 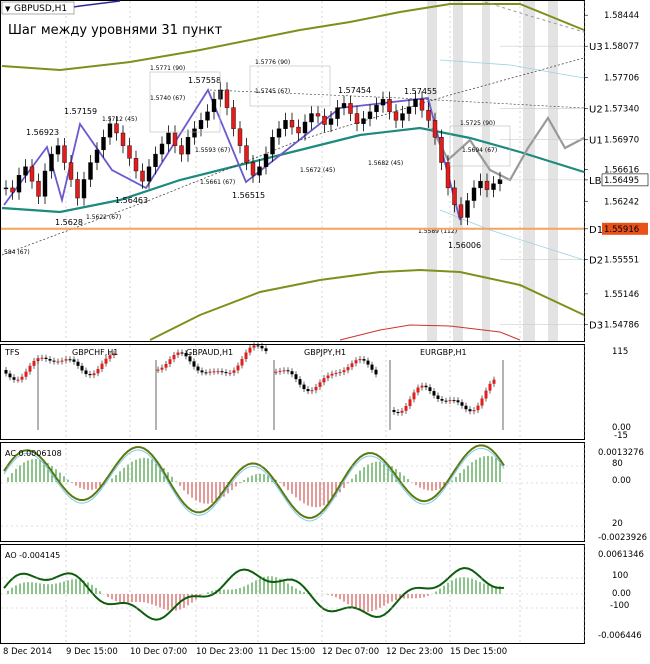 What do you see at coordinates (224, 652) in the screenshot?
I see `time-tick: 10 Dec 23:00` at bounding box center [224, 652].